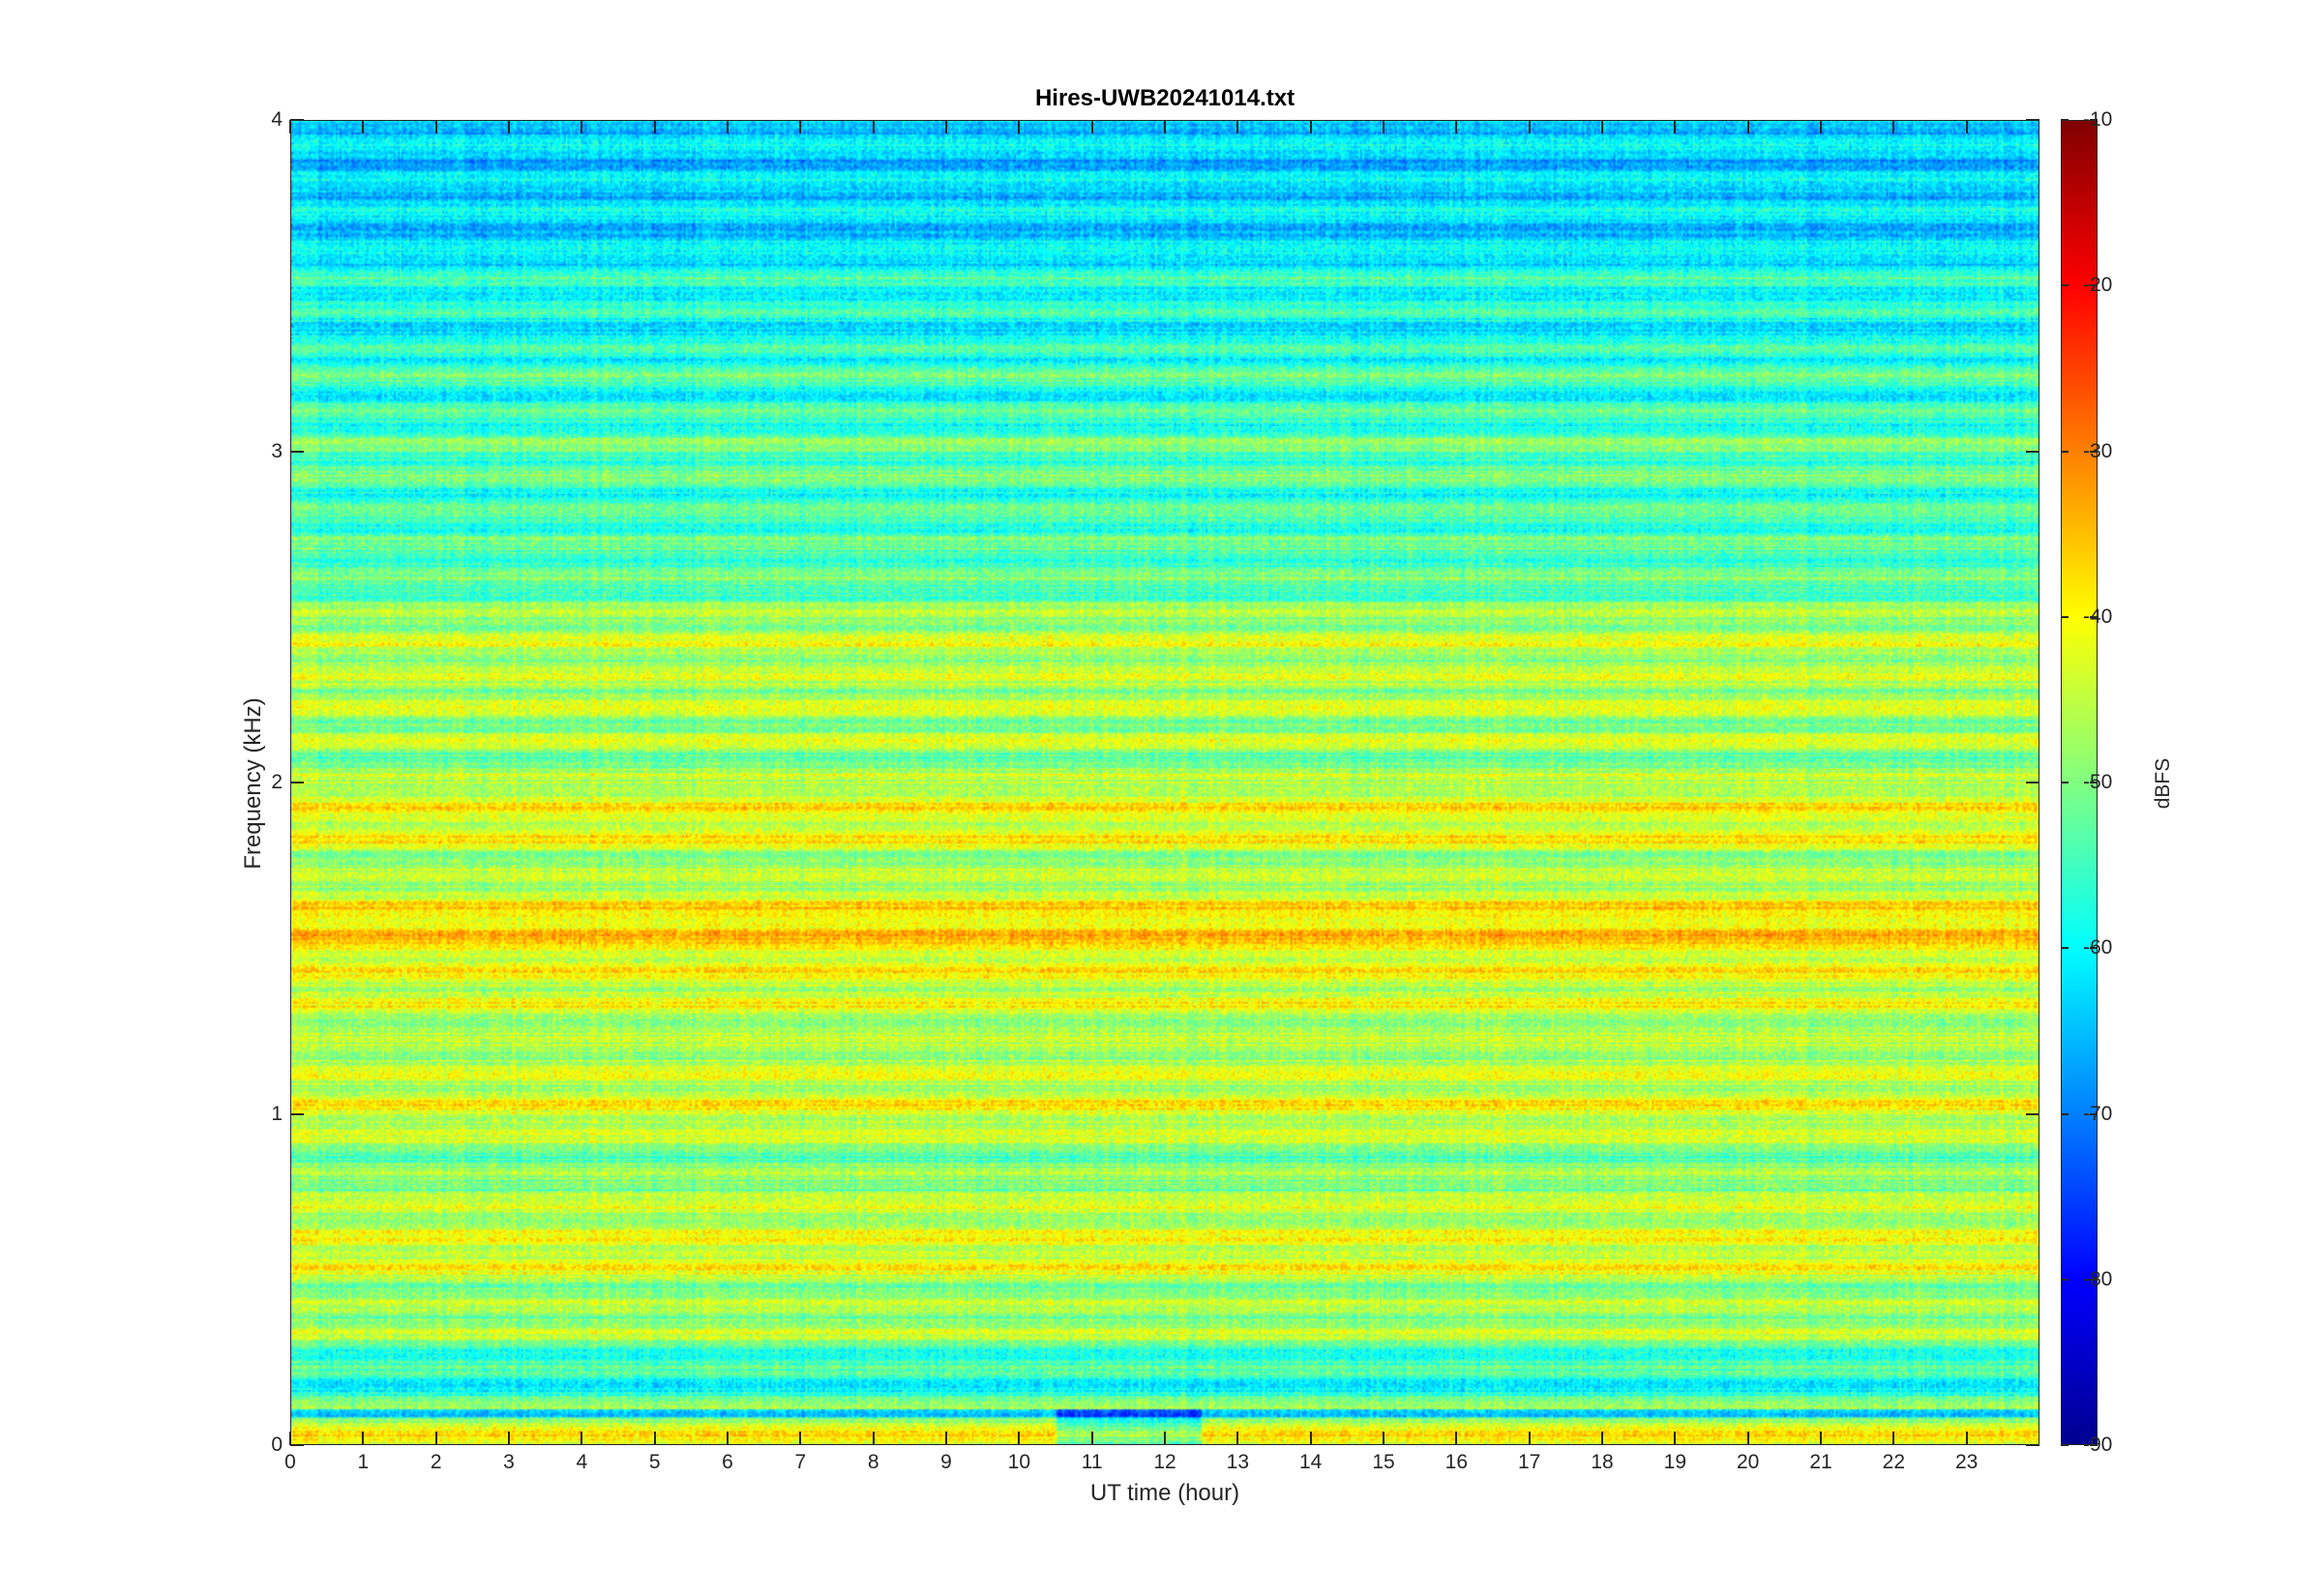  What do you see at coordinates (1820, 1462) in the screenshot?
I see `x-tick-label: 21` at bounding box center [1820, 1462].